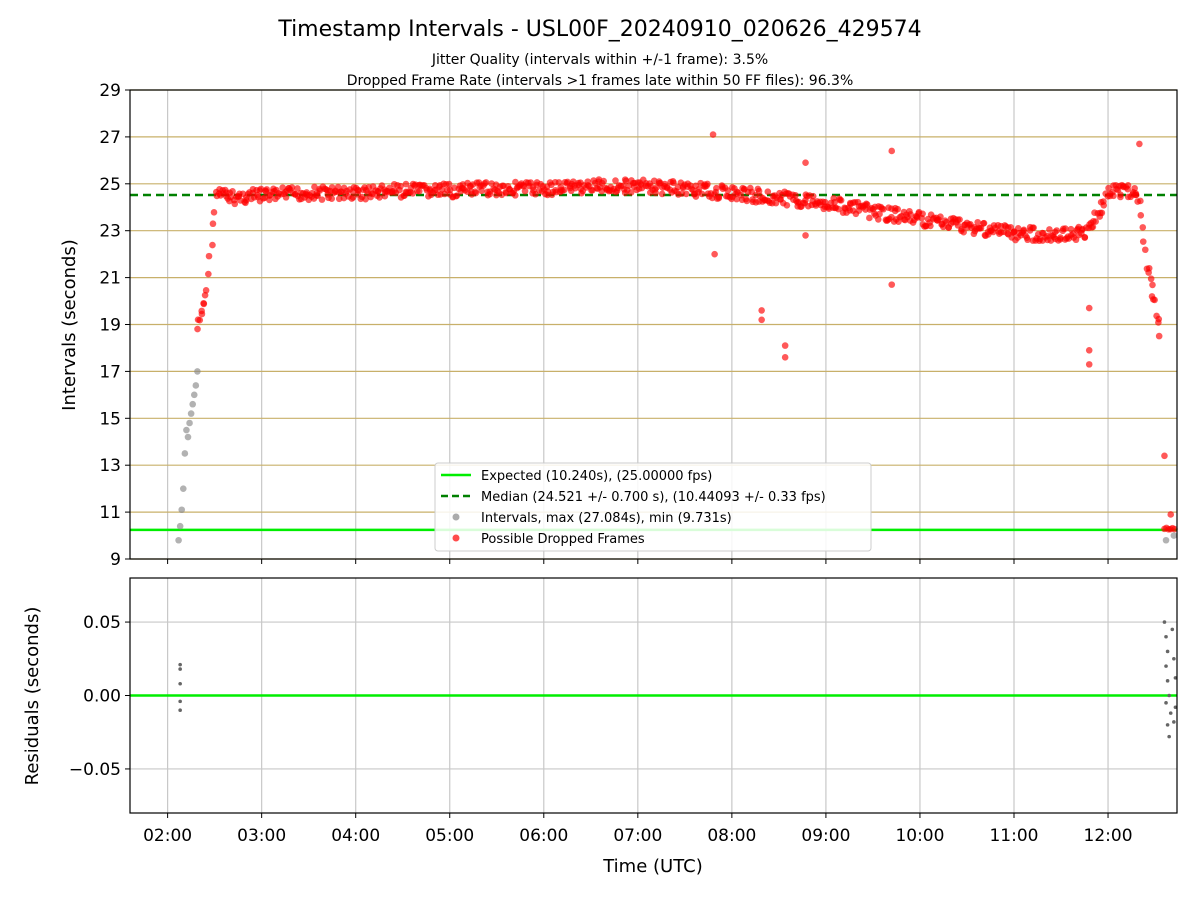 The image size is (1200, 900). I want to click on x-axis-label: Time (UTC), so click(652, 866).